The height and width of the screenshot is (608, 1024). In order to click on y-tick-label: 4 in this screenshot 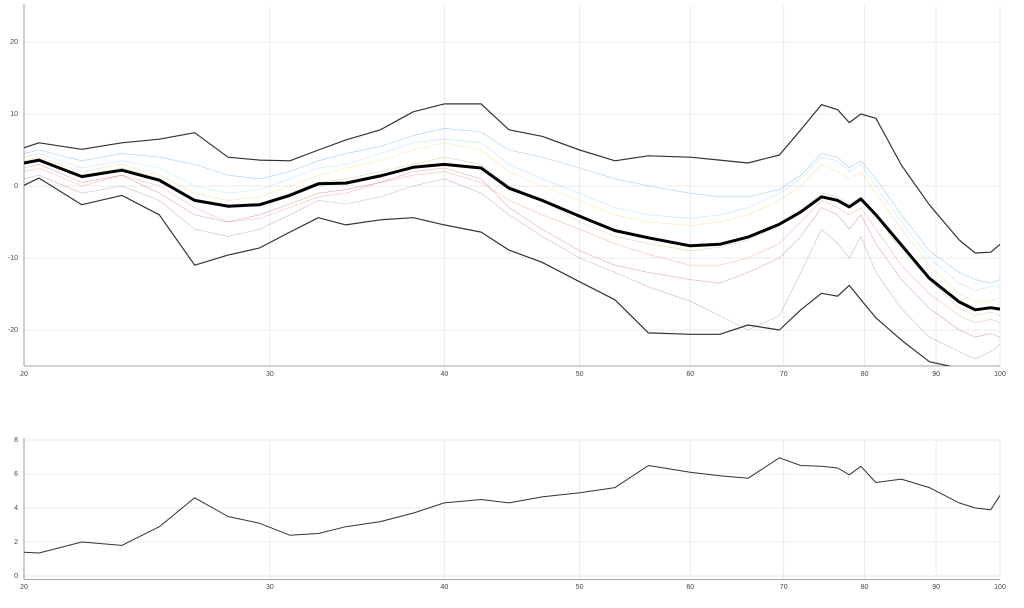, I will do `click(16, 508)`.